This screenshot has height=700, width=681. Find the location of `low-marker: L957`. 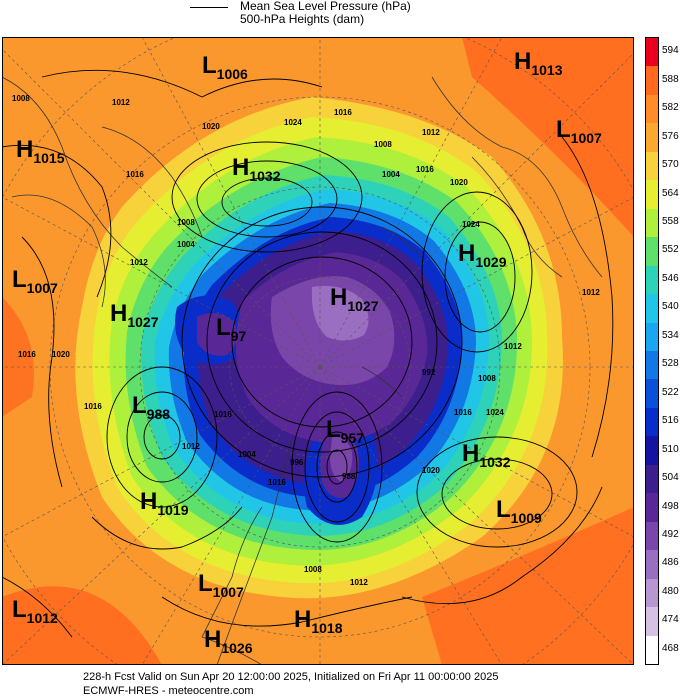

low-marker: L957 is located at coordinates (345, 431).